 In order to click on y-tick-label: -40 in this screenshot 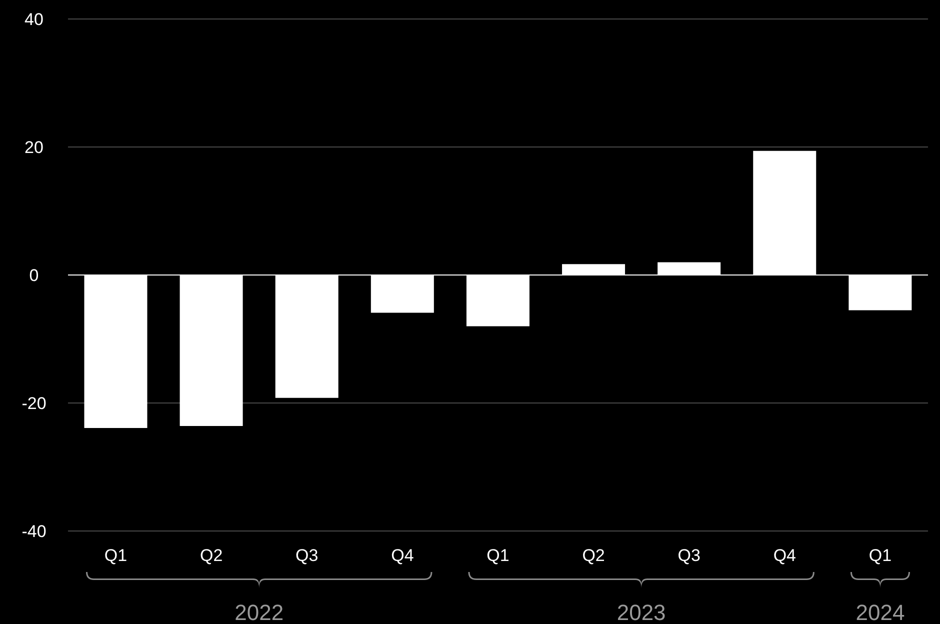, I will do `click(34, 532)`.